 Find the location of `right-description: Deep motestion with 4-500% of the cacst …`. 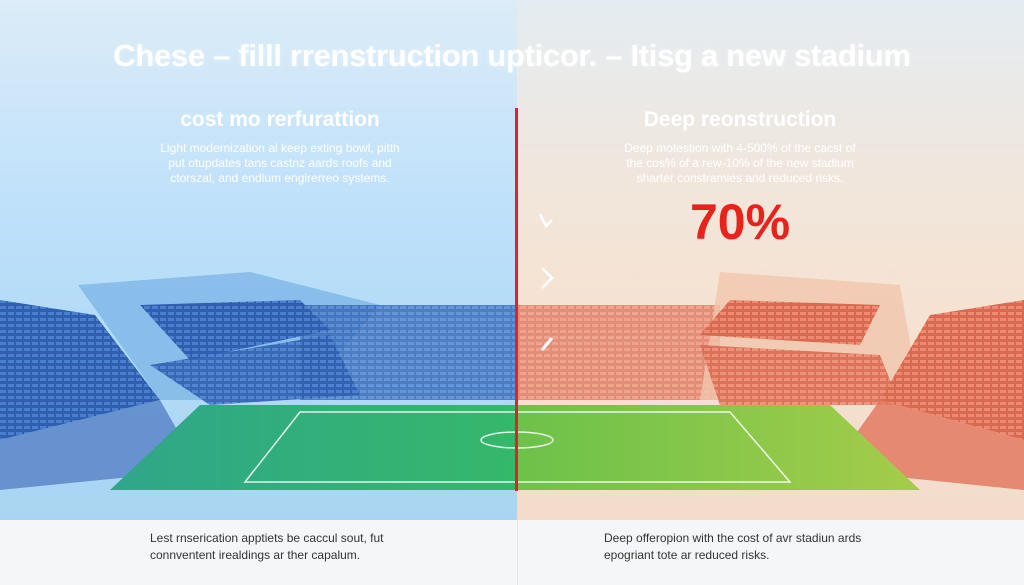

right-description: Deep motestion with 4-500% of the cacst … is located at coordinates (740, 163).